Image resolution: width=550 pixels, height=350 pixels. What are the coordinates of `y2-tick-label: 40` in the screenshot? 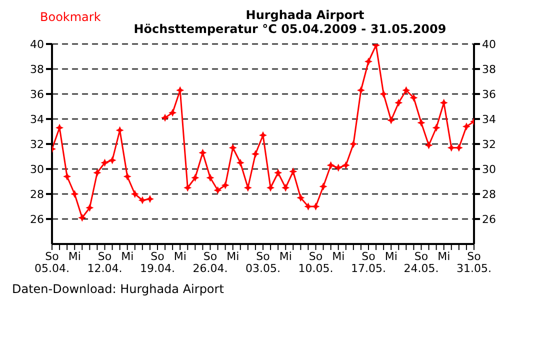 It's located at (489, 44).